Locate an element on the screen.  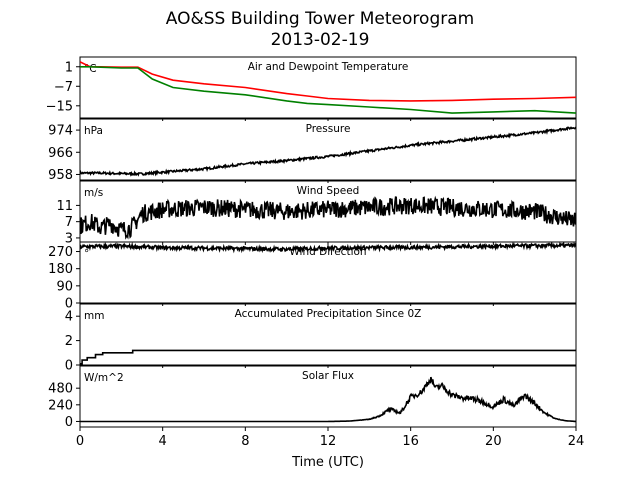
panel-title: Solar Flux is located at coordinates (328, 376).